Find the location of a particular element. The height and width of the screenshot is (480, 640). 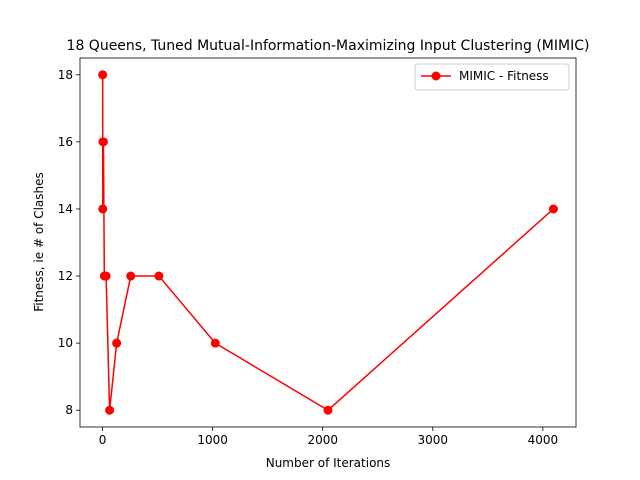

y-tick-label: 14 is located at coordinates (65, 209).